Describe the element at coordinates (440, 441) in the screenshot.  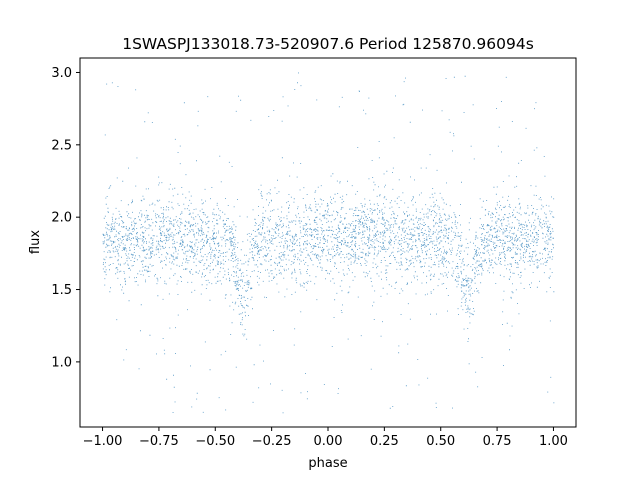
I see `x-tick-label: 0.50` at that location.